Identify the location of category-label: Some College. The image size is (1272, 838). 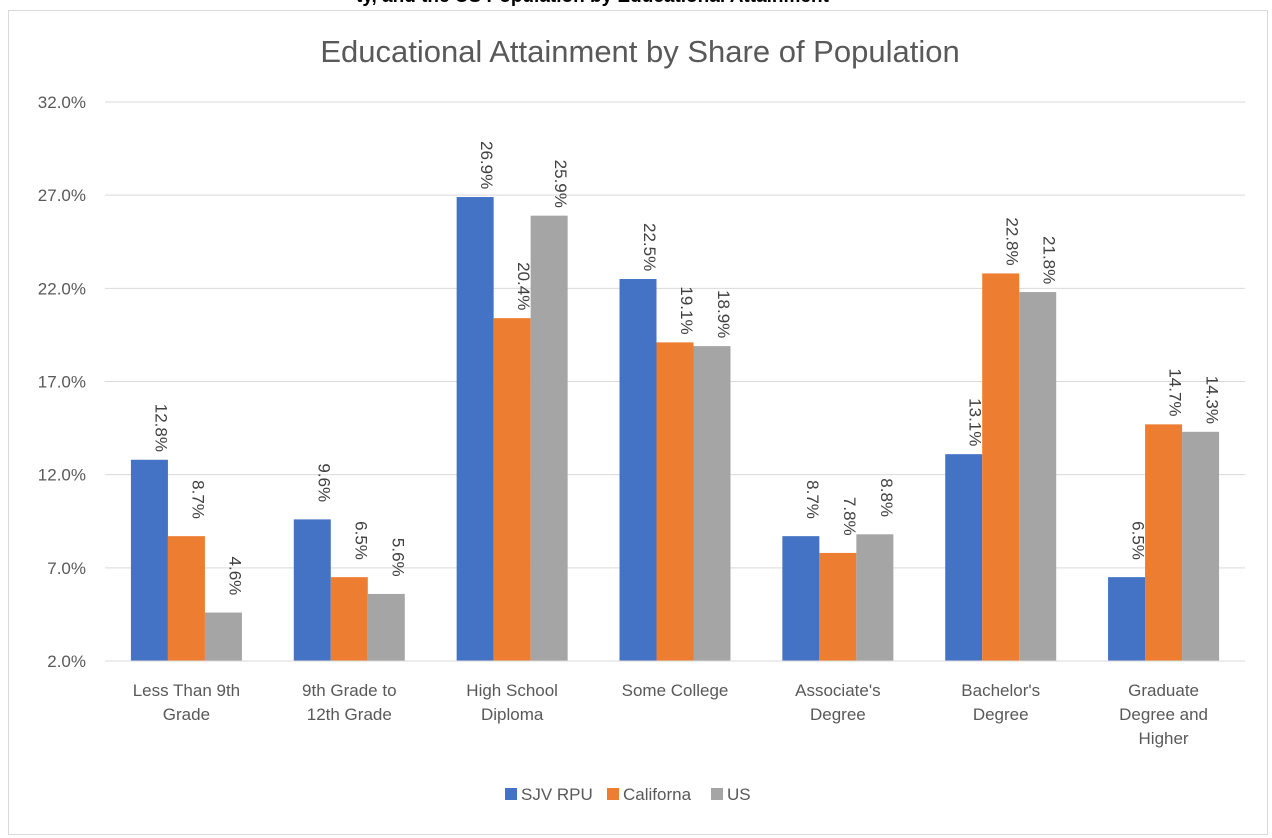
(675, 690).